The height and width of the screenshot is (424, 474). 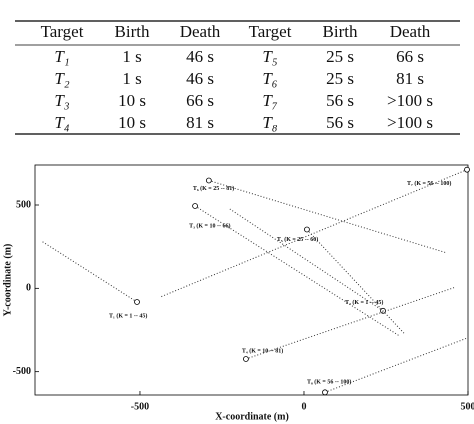 I want to click on y-tick-label: -500, so click(x=22, y=371).